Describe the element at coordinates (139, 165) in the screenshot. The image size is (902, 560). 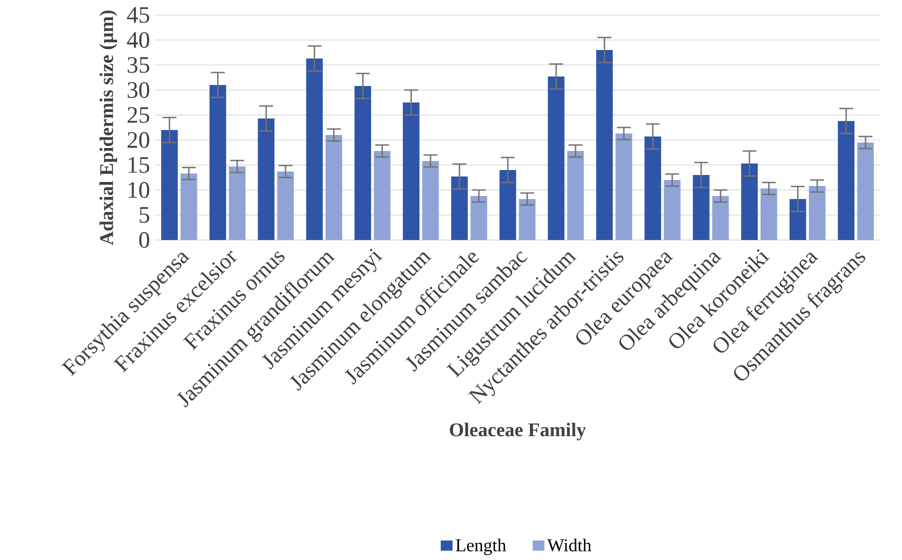
I see `y-tick-label: 15` at that location.